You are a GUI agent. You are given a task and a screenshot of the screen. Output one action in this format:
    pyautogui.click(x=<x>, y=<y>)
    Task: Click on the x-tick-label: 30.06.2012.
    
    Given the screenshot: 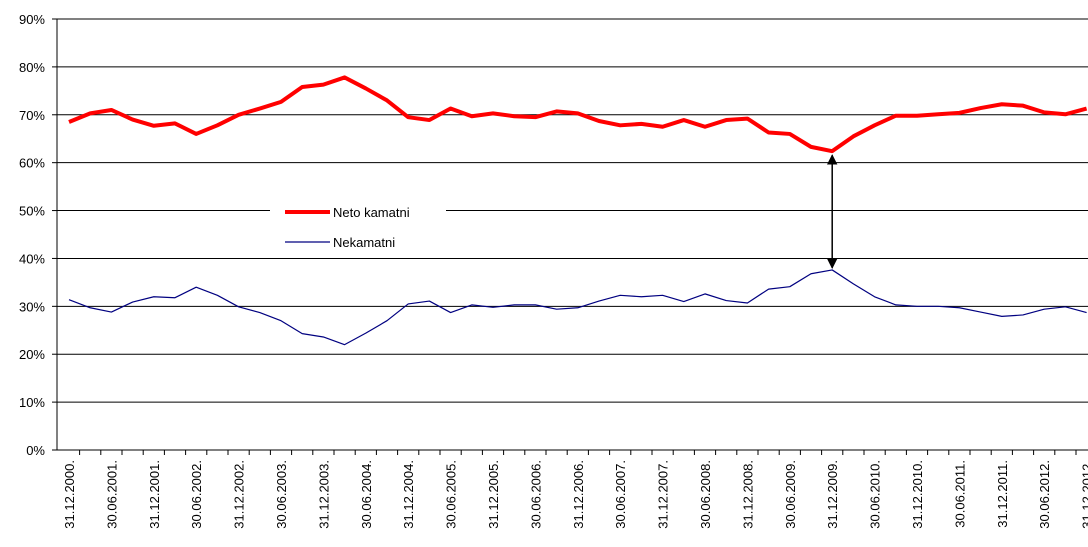 What is the action you would take?
    pyautogui.click(x=1044, y=494)
    